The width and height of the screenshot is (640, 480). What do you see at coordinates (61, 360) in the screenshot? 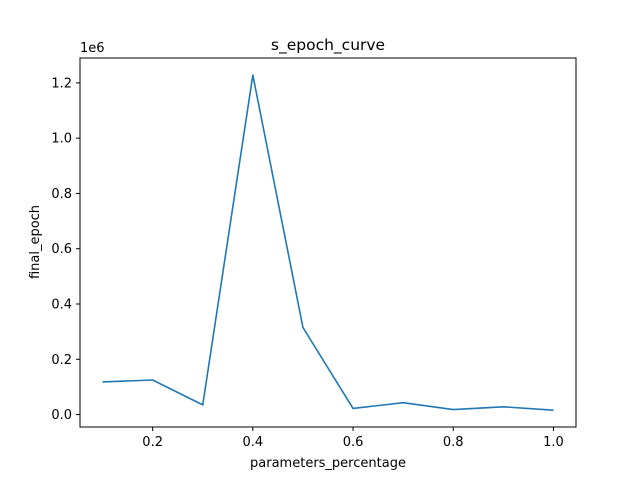
I see `y-tick-label: 0.2` at bounding box center [61, 360].